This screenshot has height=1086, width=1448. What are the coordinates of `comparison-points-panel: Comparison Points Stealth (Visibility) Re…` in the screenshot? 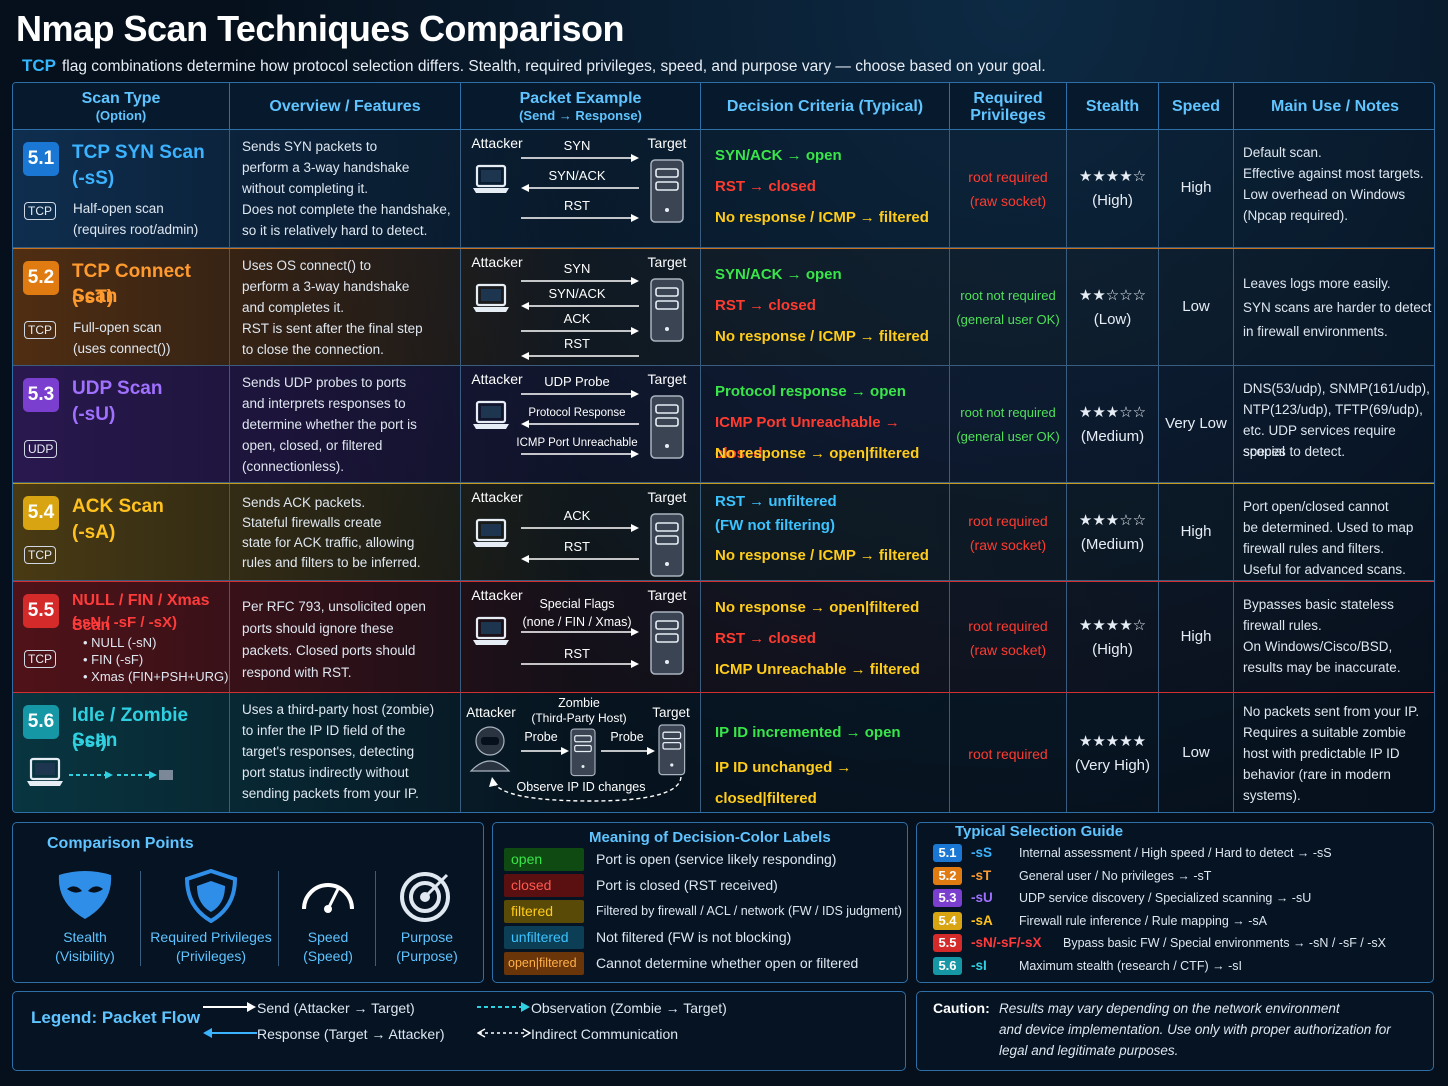 It's located at (248, 902).